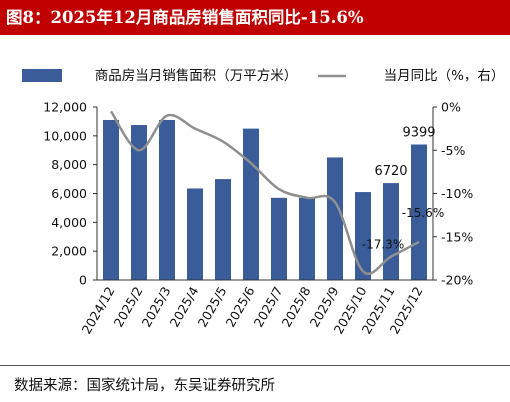  What do you see at coordinates (255, 34) in the screenshot?
I see `title-rule` at bounding box center [255, 34].